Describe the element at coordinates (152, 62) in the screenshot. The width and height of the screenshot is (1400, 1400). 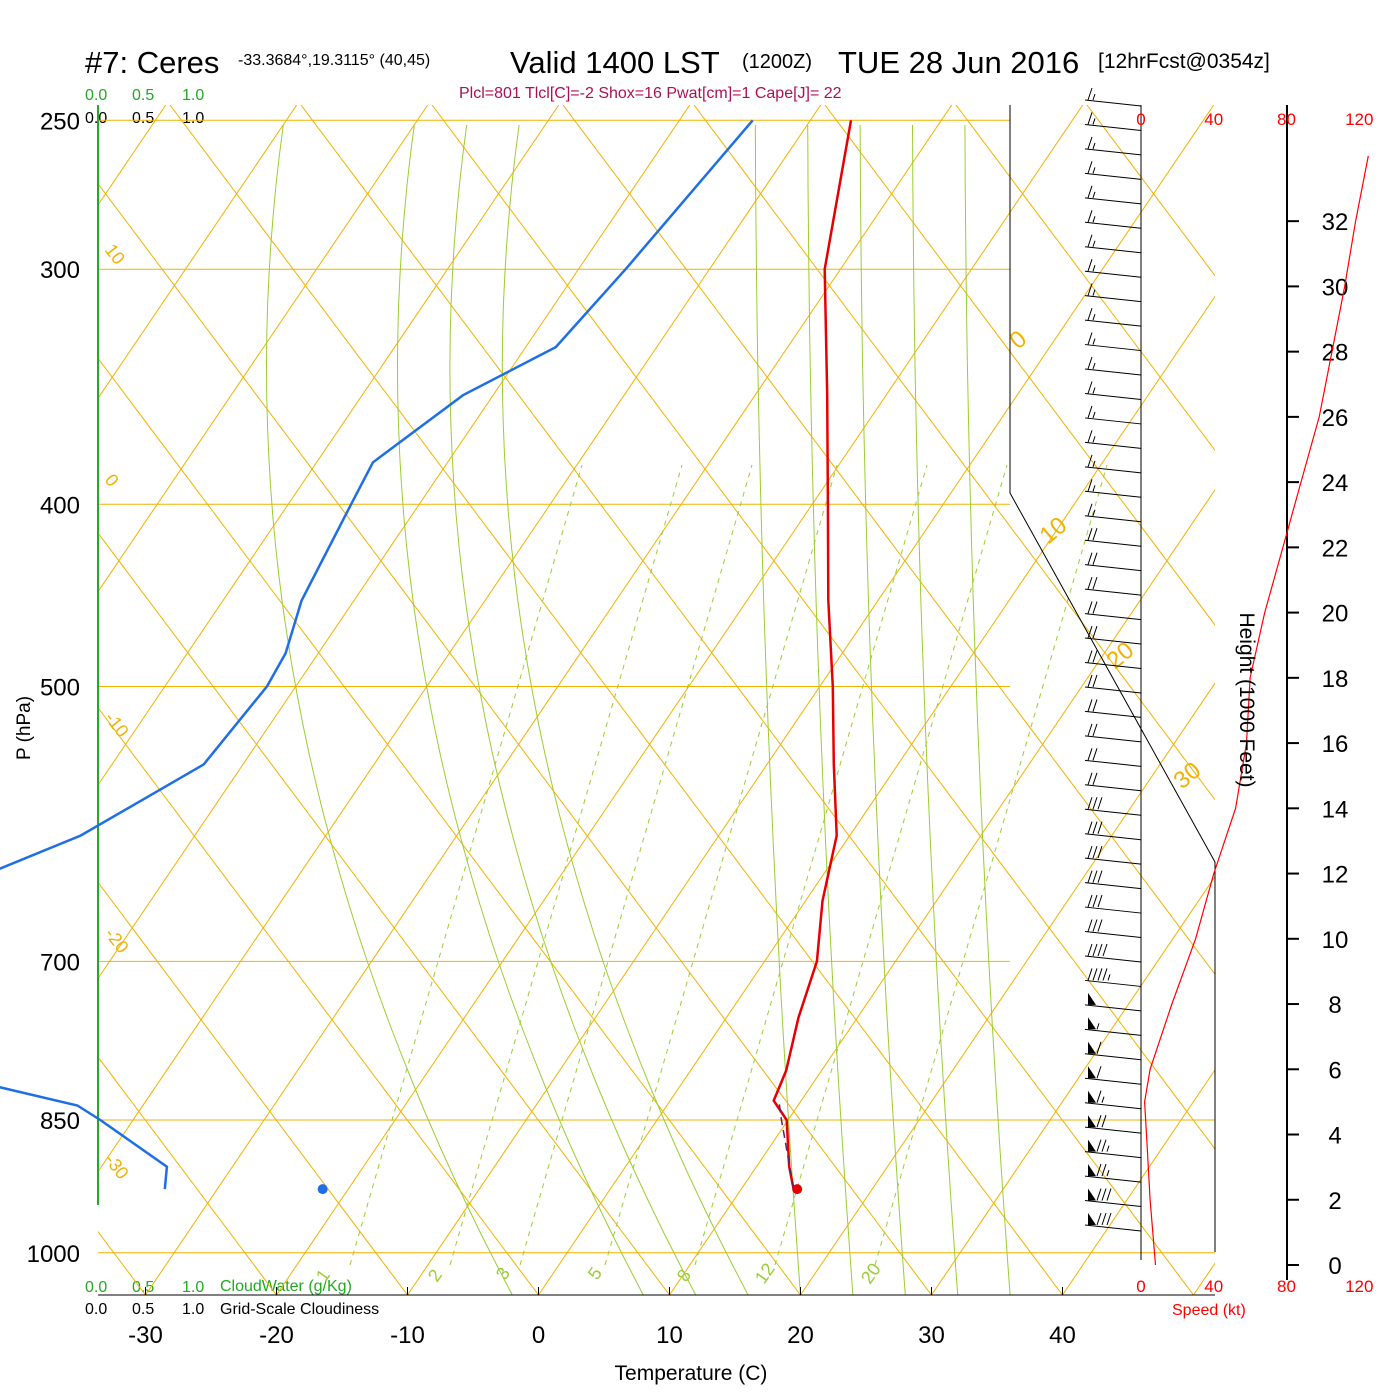
I see `station-title: #7: Ceres` at that location.